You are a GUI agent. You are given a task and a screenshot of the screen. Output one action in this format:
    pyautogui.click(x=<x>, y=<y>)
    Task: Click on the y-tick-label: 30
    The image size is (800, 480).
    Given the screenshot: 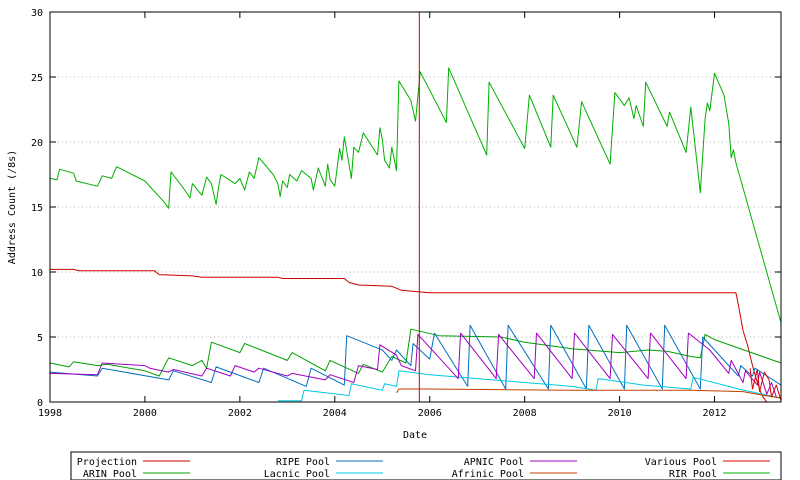 What is the action you would take?
    pyautogui.click(x=37, y=13)
    